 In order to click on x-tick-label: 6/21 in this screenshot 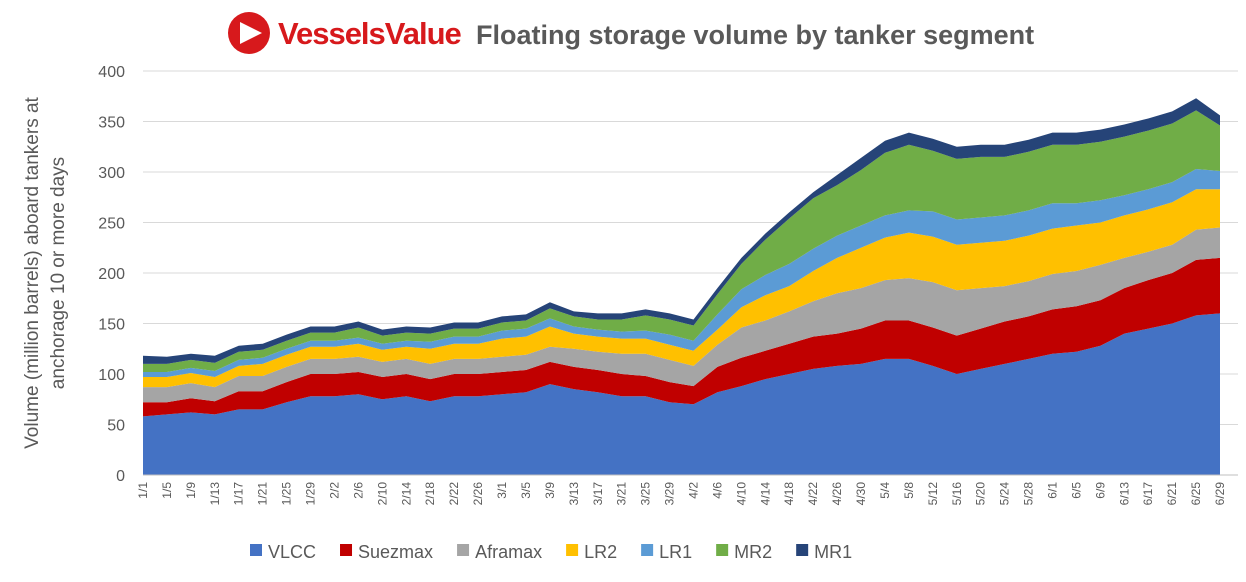, I will do `click(1172, 494)`.